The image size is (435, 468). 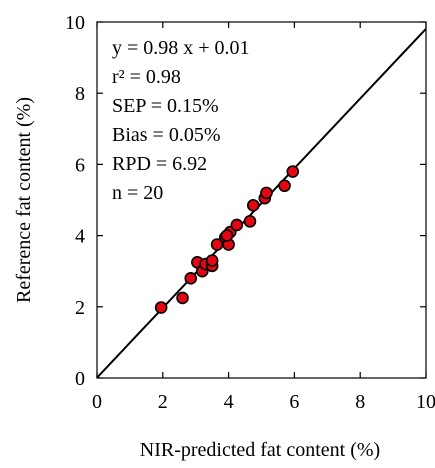 I want to click on y-tick-label: 8, so click(x=80, y=94).